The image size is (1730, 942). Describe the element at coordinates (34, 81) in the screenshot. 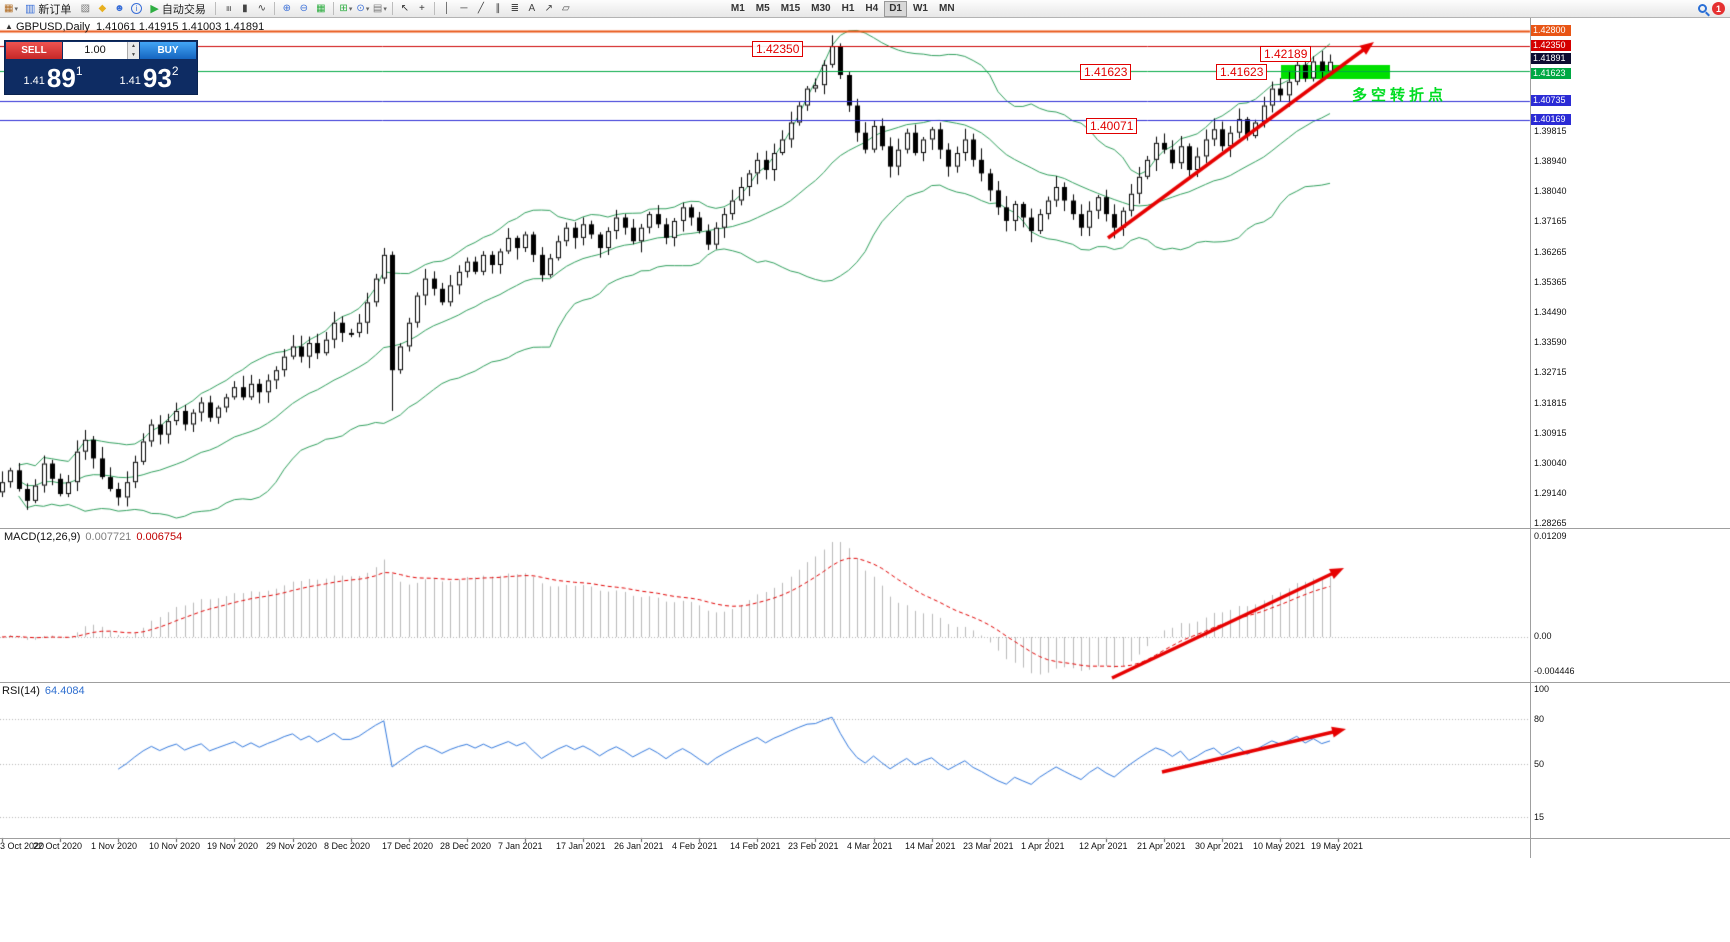

I see `sell-price-base: 1.41` at that location.